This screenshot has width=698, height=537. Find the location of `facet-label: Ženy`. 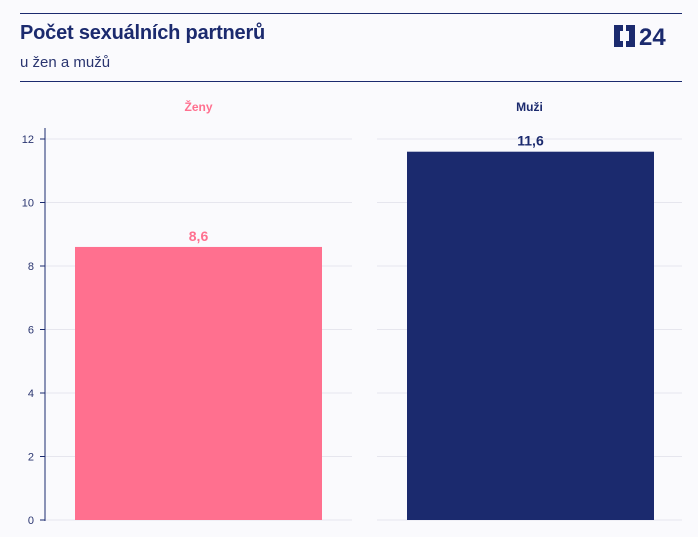

facet-label: Ženy is located at coordinates (198, 106).